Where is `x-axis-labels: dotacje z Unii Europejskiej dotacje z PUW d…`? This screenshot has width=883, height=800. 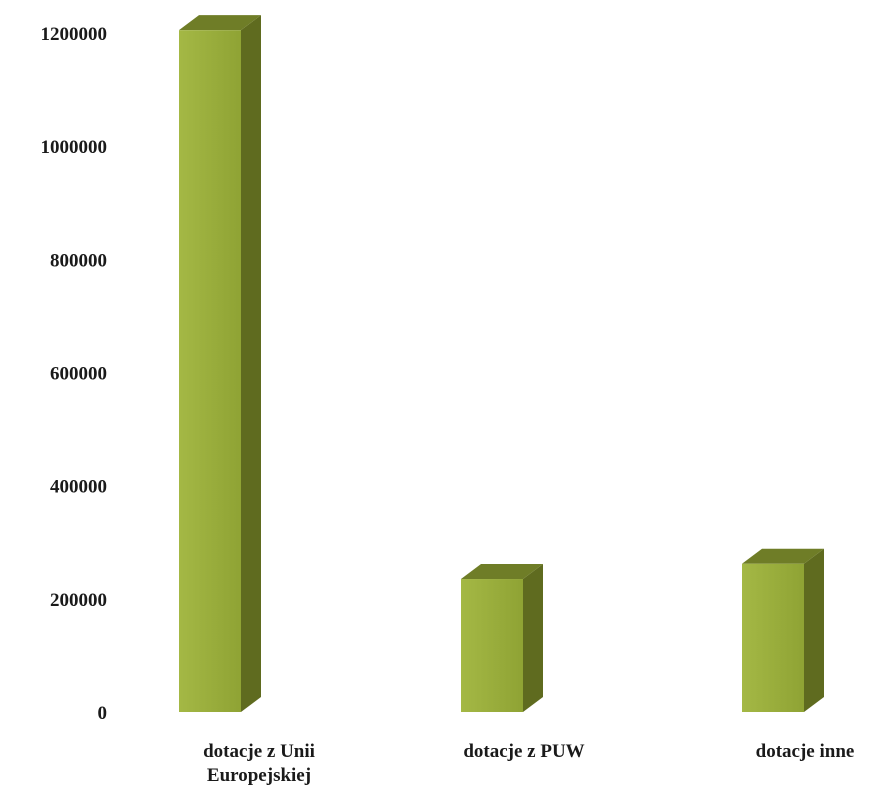
x-axis-labels: dotacje z Unii Europejskiej dotacje z PUW d… is located at coordinates (528, 763).